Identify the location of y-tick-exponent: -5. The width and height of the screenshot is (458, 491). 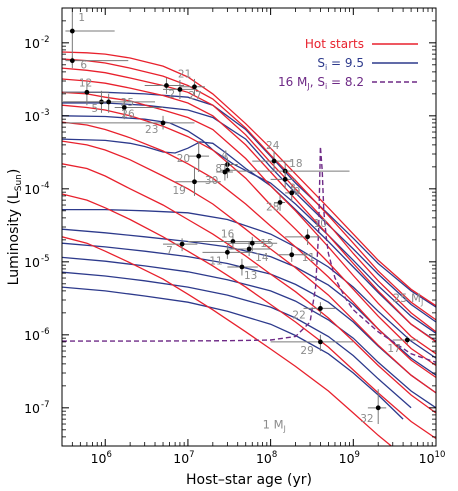
(45, 259).